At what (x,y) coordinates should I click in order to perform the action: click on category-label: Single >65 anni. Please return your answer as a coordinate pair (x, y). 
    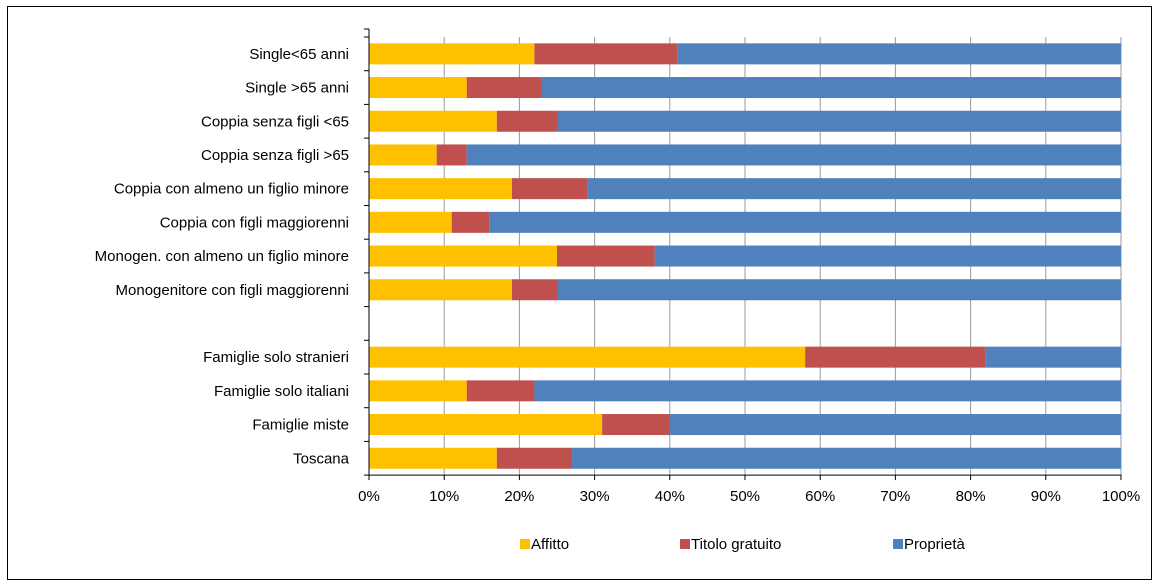
    Looking at the image, I should click on (297, 88).